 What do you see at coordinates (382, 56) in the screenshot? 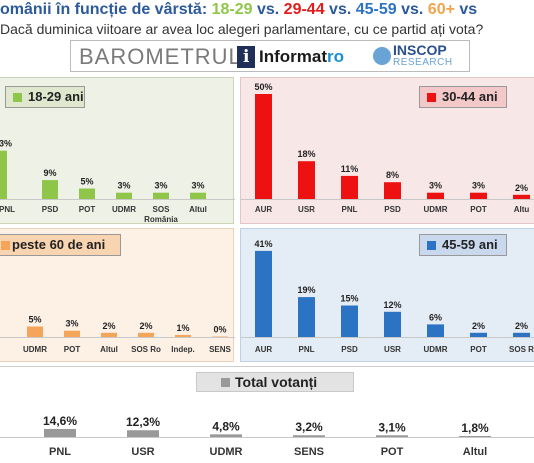
I see `inscop-logo-icon` at bounding box center [382, 56].